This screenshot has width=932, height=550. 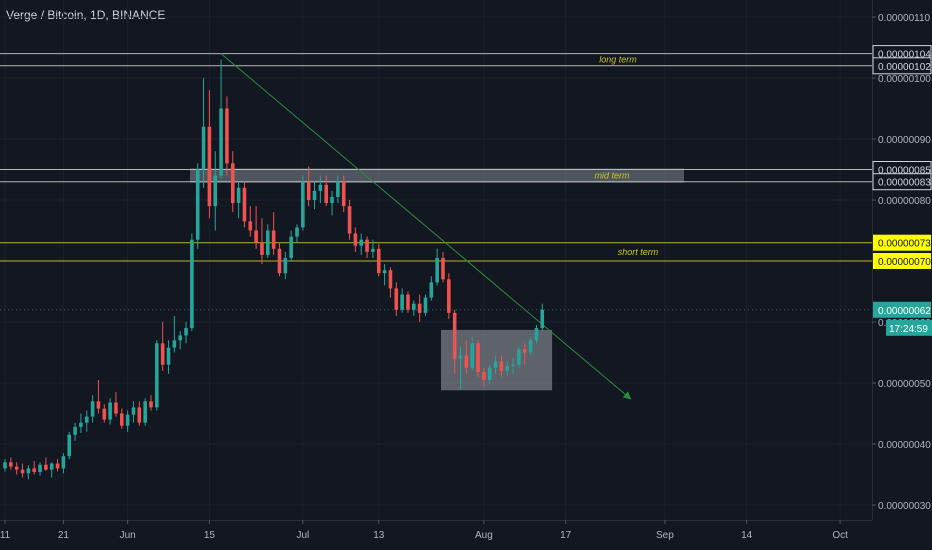 I want to click on y-tick-label: 0.00000040, so click(x=904, y=445).